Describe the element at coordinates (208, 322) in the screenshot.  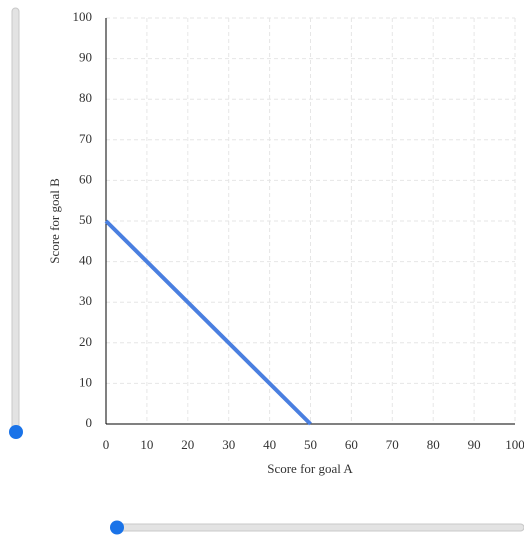
I see `data-line` at that location.